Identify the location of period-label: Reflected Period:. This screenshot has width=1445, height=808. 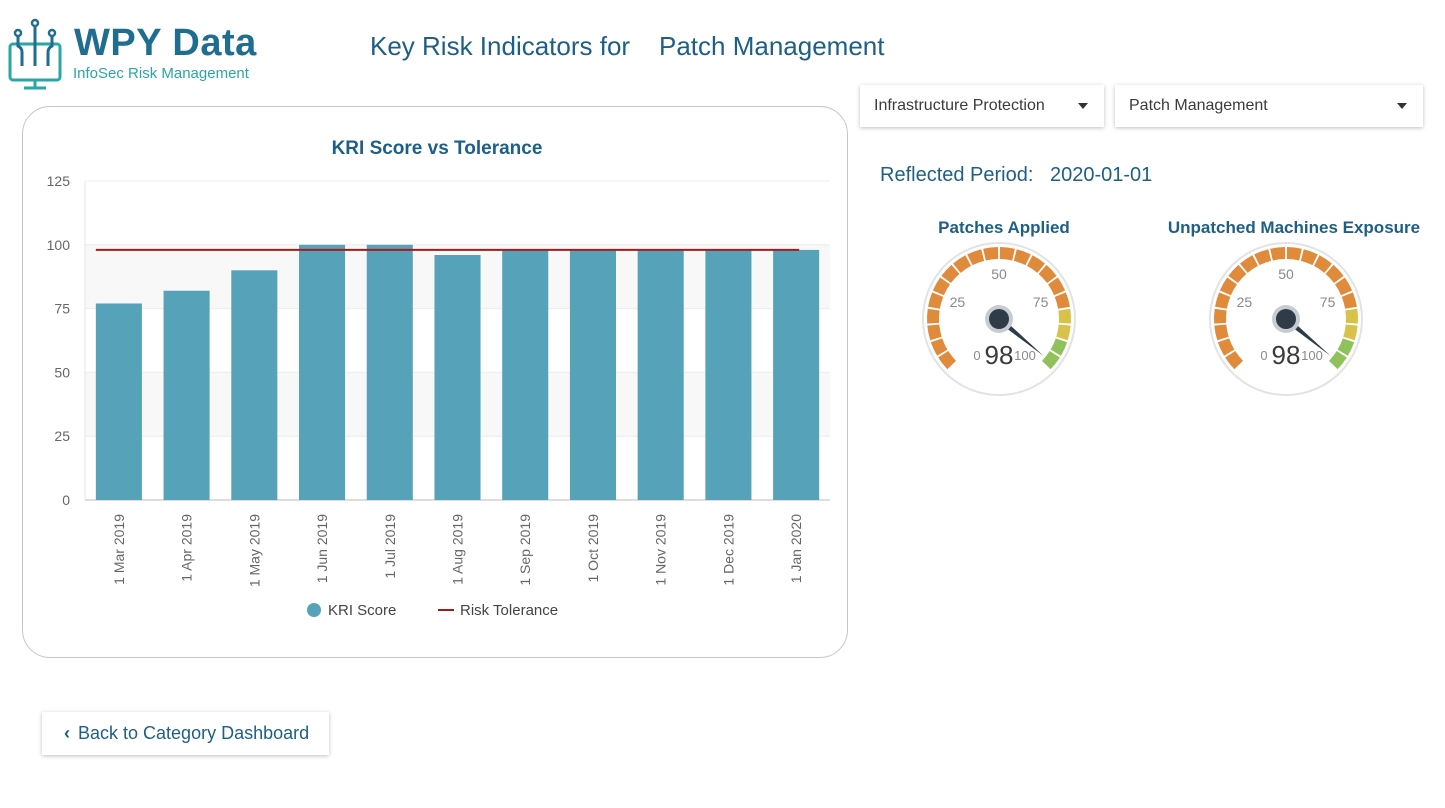
(957, 175).